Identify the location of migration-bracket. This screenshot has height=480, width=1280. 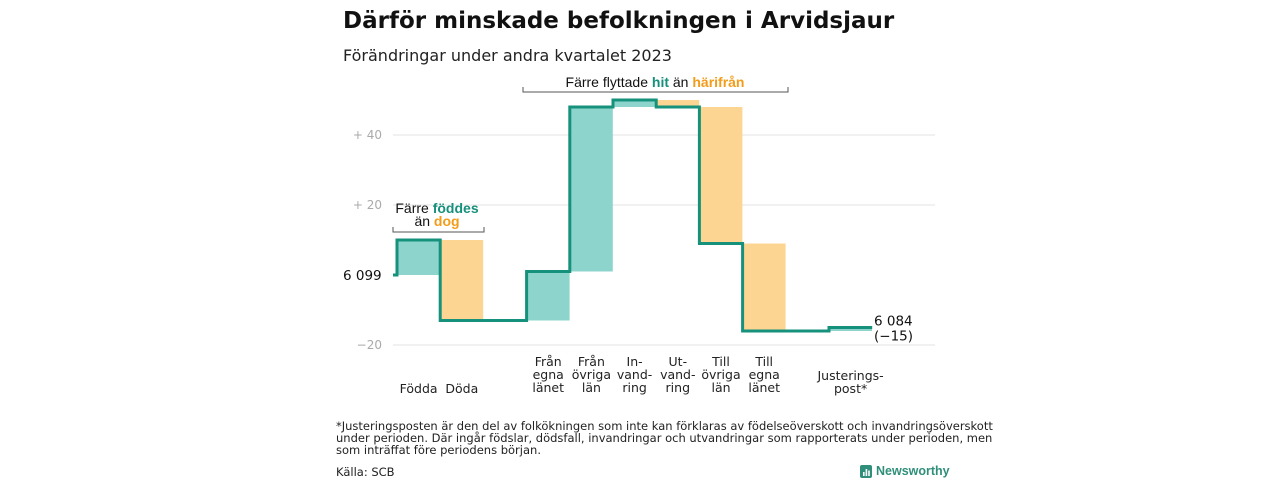
(655, 90).